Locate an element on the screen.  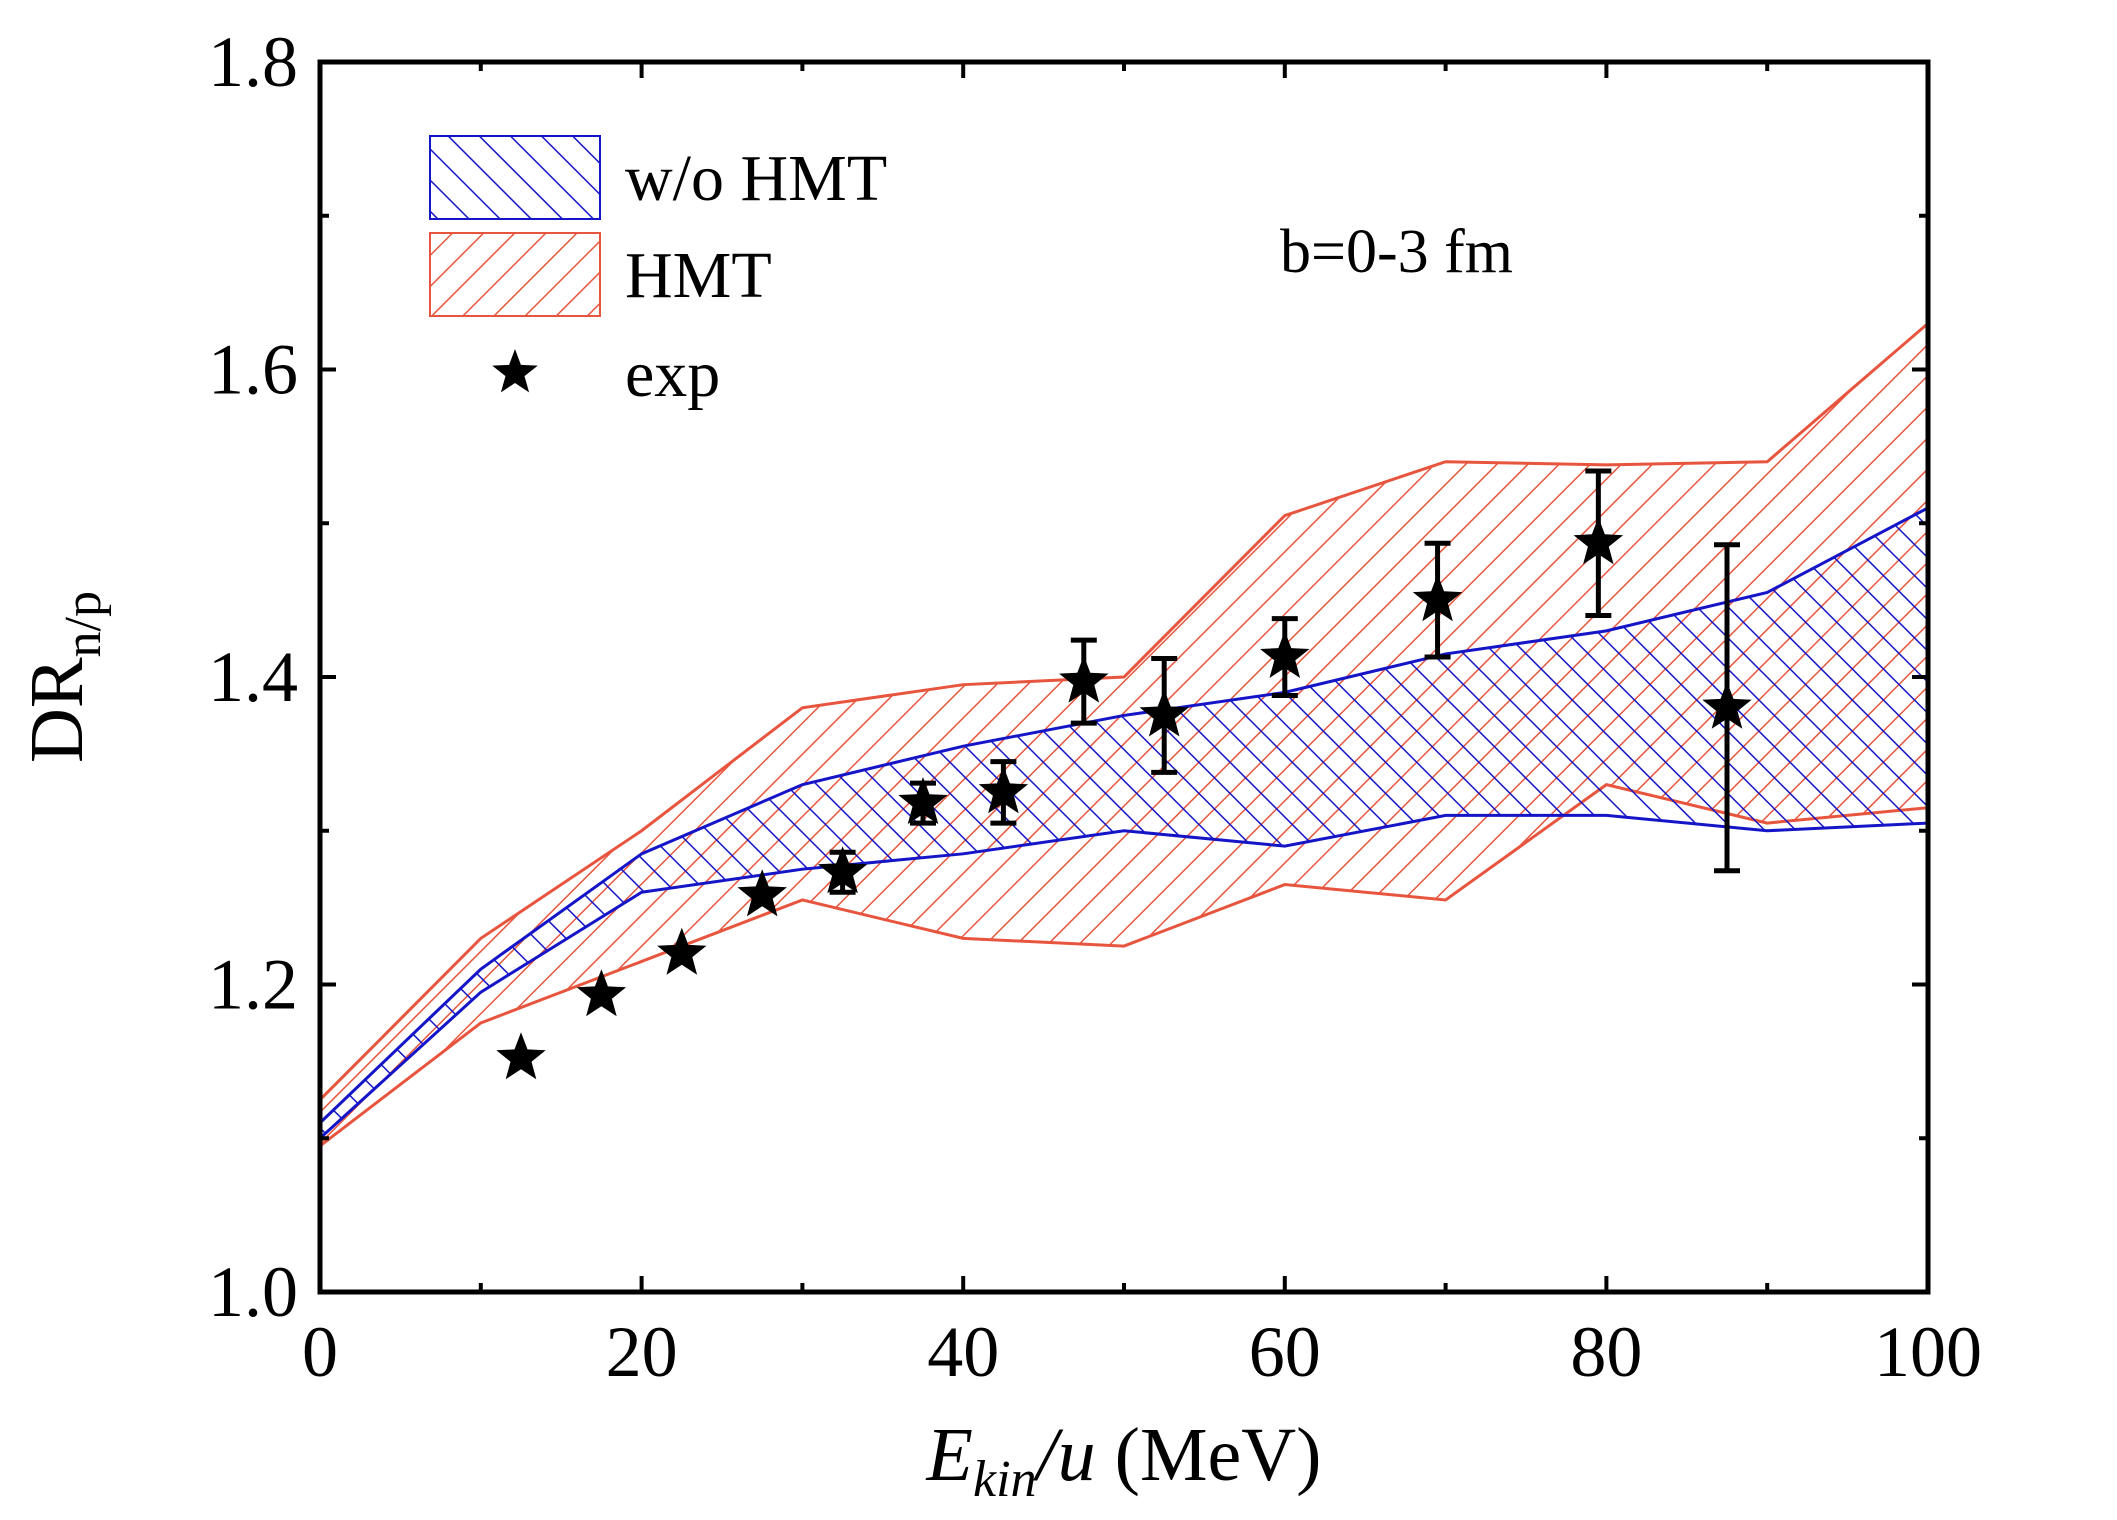
x-axis-label-unit: (MeV) is located at coordinates (1209, 1455).